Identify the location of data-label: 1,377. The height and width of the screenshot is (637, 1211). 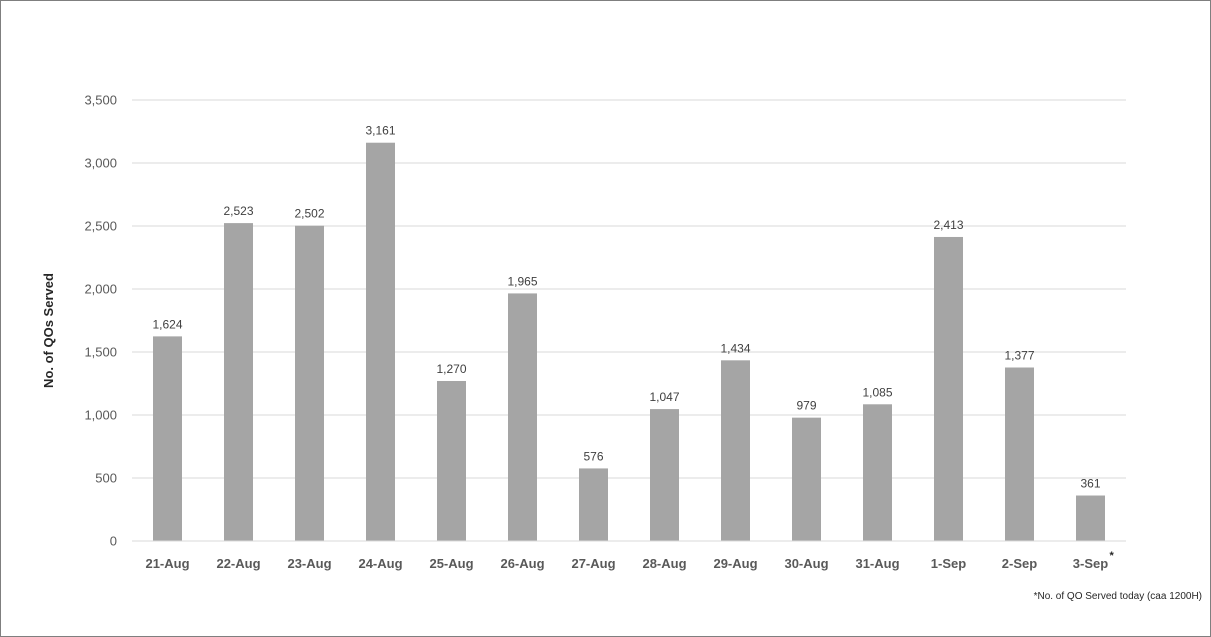
(1019, 355).